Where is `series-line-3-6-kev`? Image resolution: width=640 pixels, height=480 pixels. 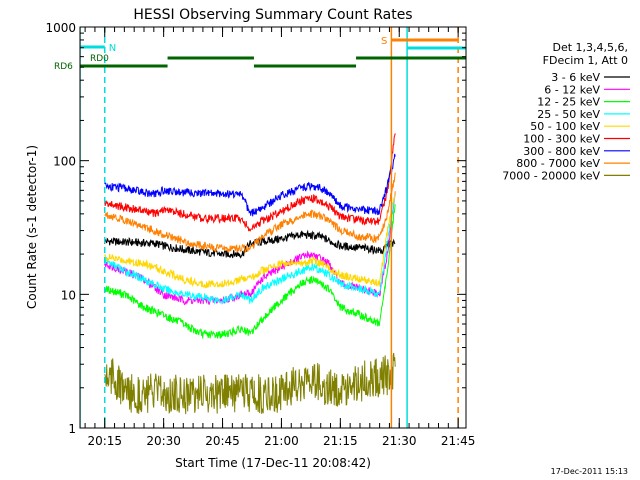
series-line-3-6-kev is located at coordinates (250, 244).